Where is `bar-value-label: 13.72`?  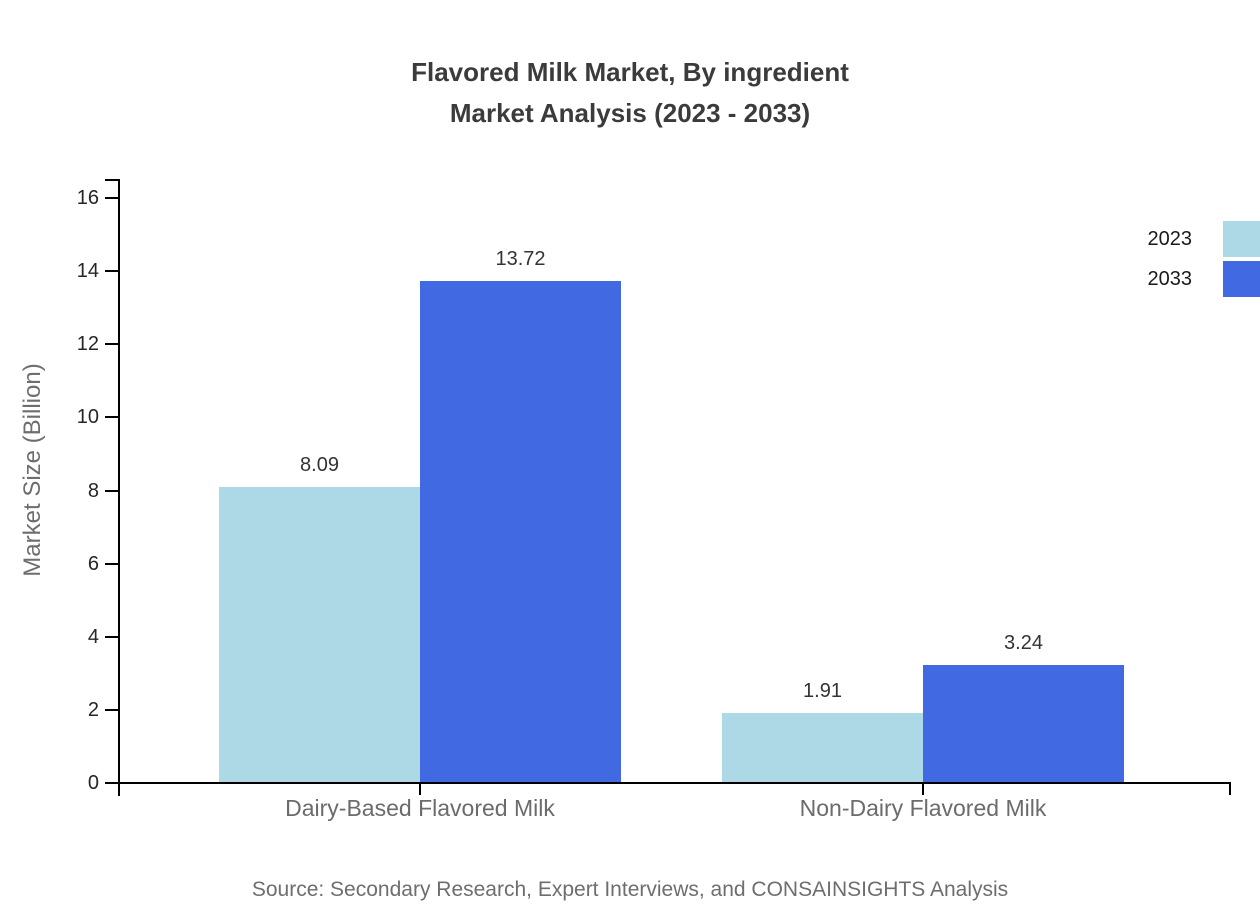 bar-value-label: 13.72 is located at coordinates (520, 259).